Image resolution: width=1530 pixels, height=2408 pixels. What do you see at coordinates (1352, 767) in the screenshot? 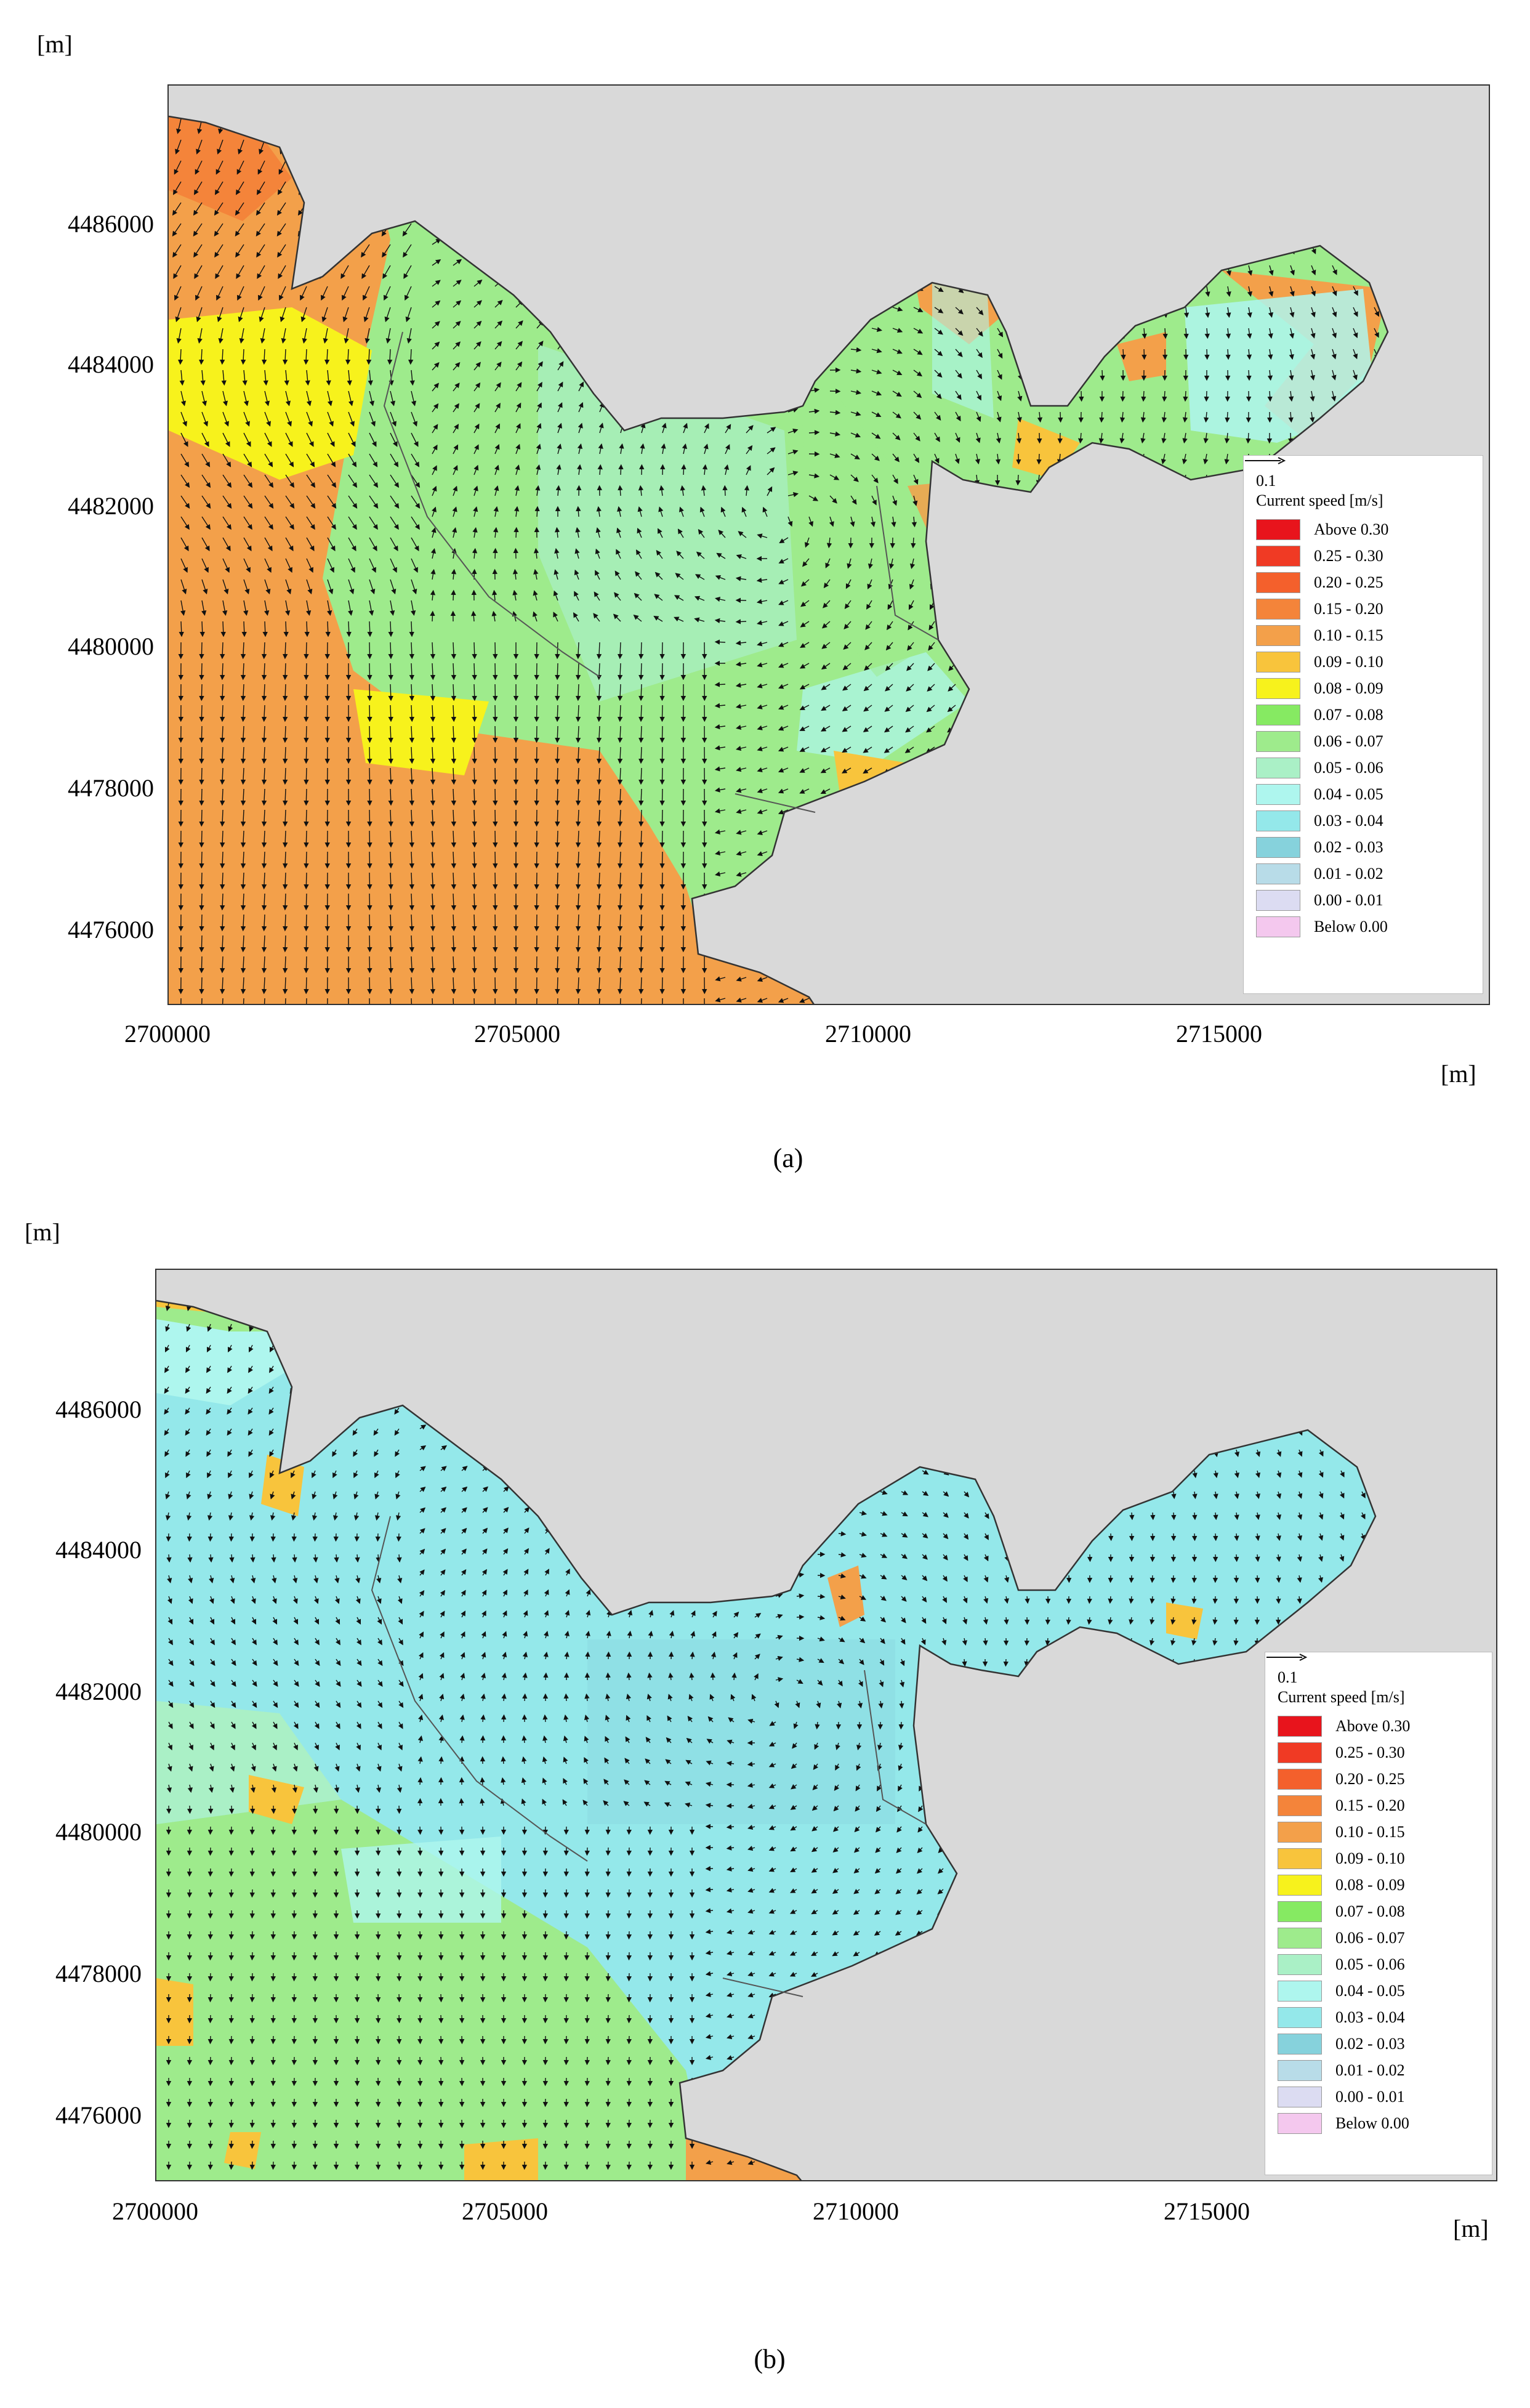
I see `legend-item: 0.05 - 0.06` at bounding box center [1352, 767].